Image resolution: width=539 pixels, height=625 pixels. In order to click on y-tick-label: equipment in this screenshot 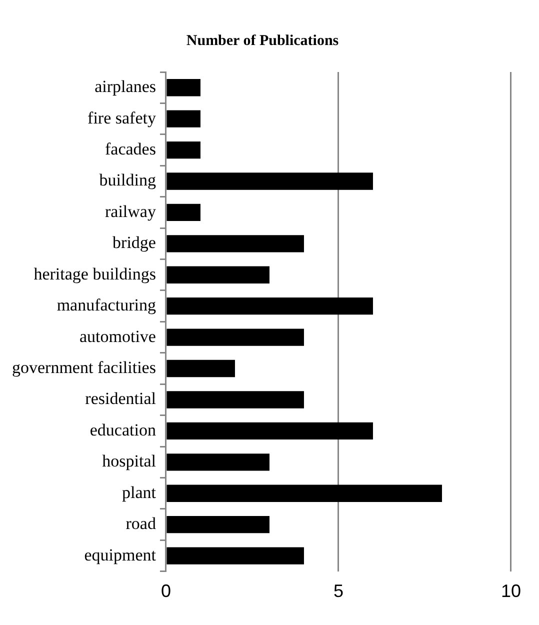, I will do `click(120, 554)`.